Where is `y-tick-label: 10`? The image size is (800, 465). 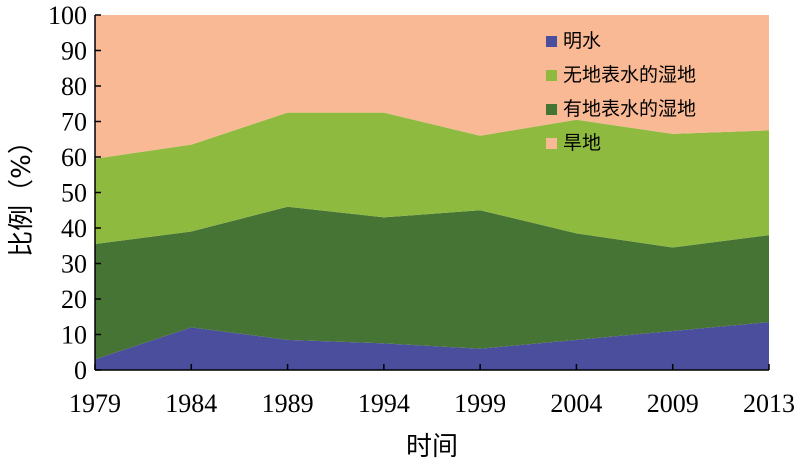 y-tick-label: 10 is located at coordinates (74, 335).